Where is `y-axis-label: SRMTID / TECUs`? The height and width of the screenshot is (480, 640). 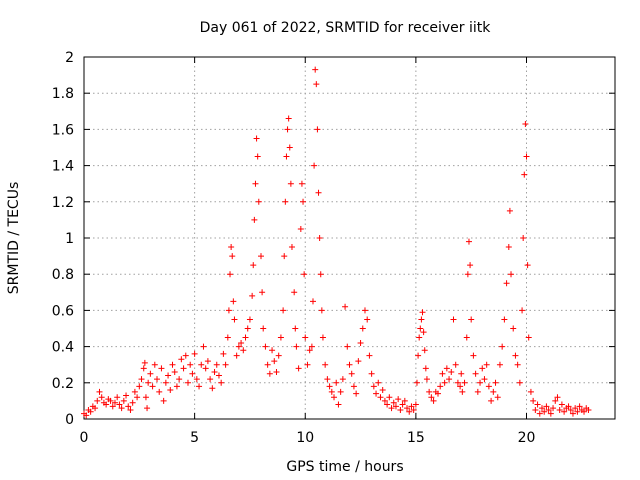
y-axis-label: SRMTID / TECUs is located at coordinates (14, 238).